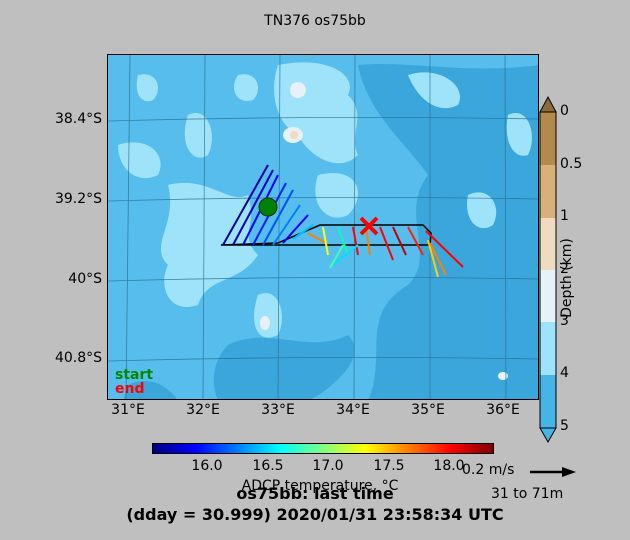 This screenshot has width=630, height=540. What do you see at coordinates (564, 216) in the screenshot?
I see `depth-tick: 1` at bounding box center [564, 216].